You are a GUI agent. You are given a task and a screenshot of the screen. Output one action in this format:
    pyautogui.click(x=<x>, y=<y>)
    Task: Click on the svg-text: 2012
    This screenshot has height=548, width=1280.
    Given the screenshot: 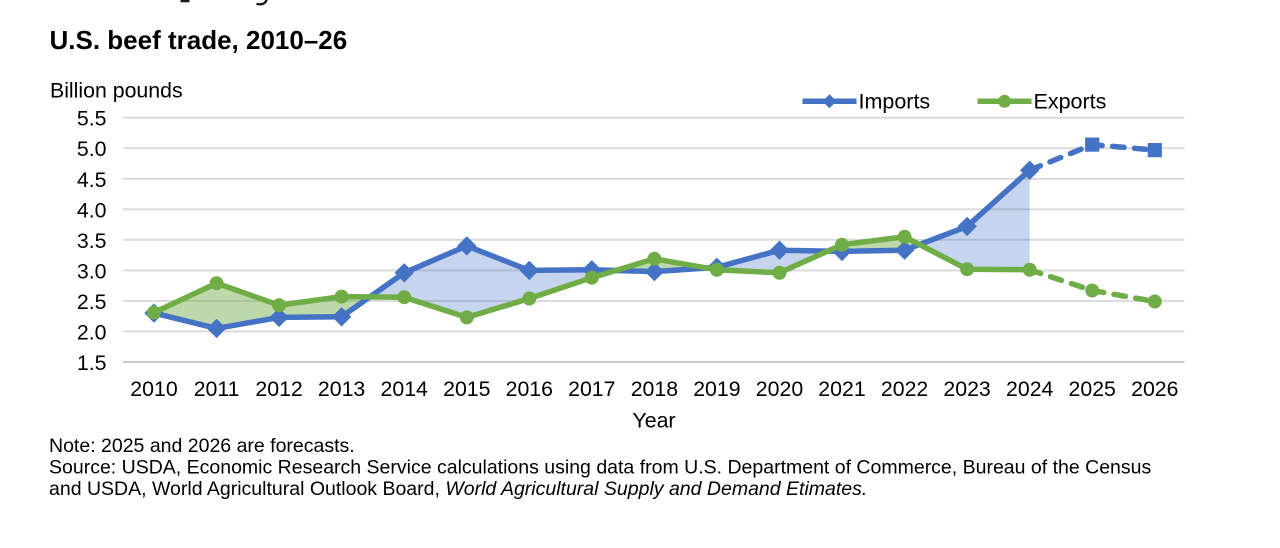 What is the action you would take?
    pyautogui.click(x=278, y=389)
    